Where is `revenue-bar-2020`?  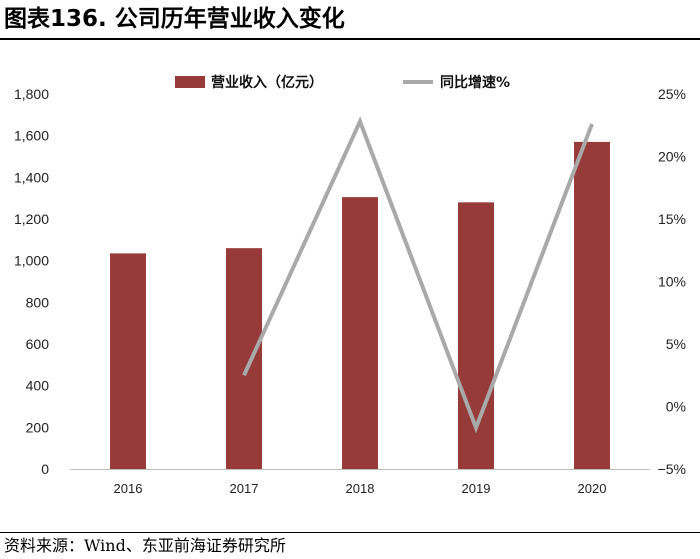
revenue-bar-2020 is located at coordinates (592, 305).